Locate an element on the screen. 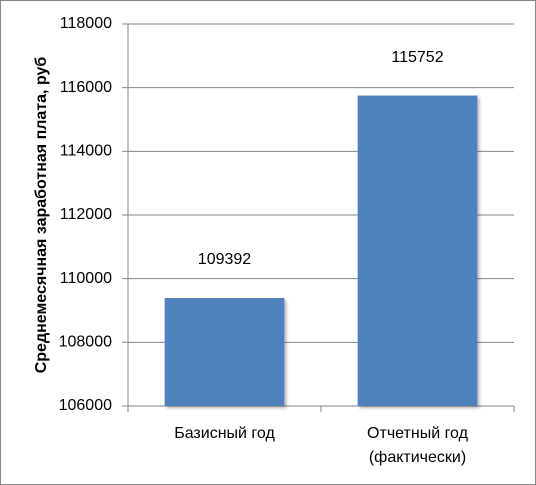  y-axis-label: Среднемесячная заработная плата, руб is located at coordinates (41, 215).